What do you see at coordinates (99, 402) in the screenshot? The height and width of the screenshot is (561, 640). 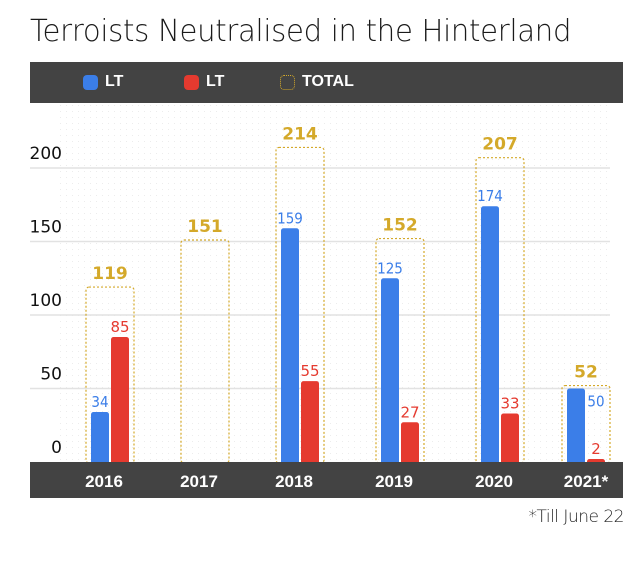 I see `blue-value-label: 34` at bounding box center [99, 402].